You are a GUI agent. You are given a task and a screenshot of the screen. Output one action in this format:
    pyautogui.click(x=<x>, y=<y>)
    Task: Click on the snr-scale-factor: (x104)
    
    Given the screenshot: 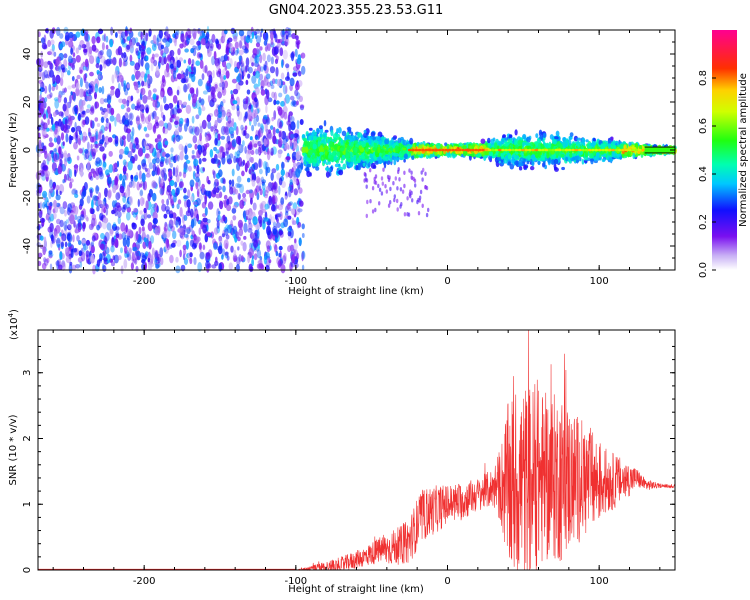 What is the action you would take?
    pyautogui.click(x=13, y=324)
    